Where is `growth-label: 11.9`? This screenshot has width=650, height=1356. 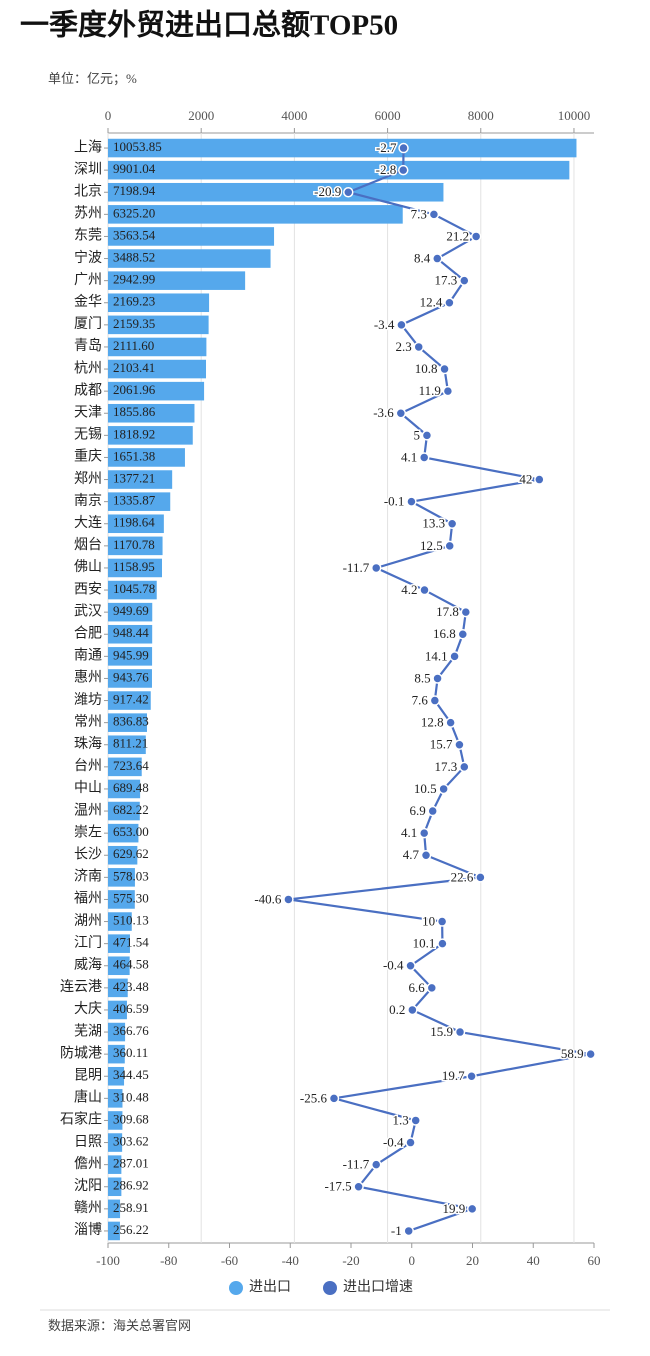
growth-label: 11.9 is located at coordinates (430, 390).